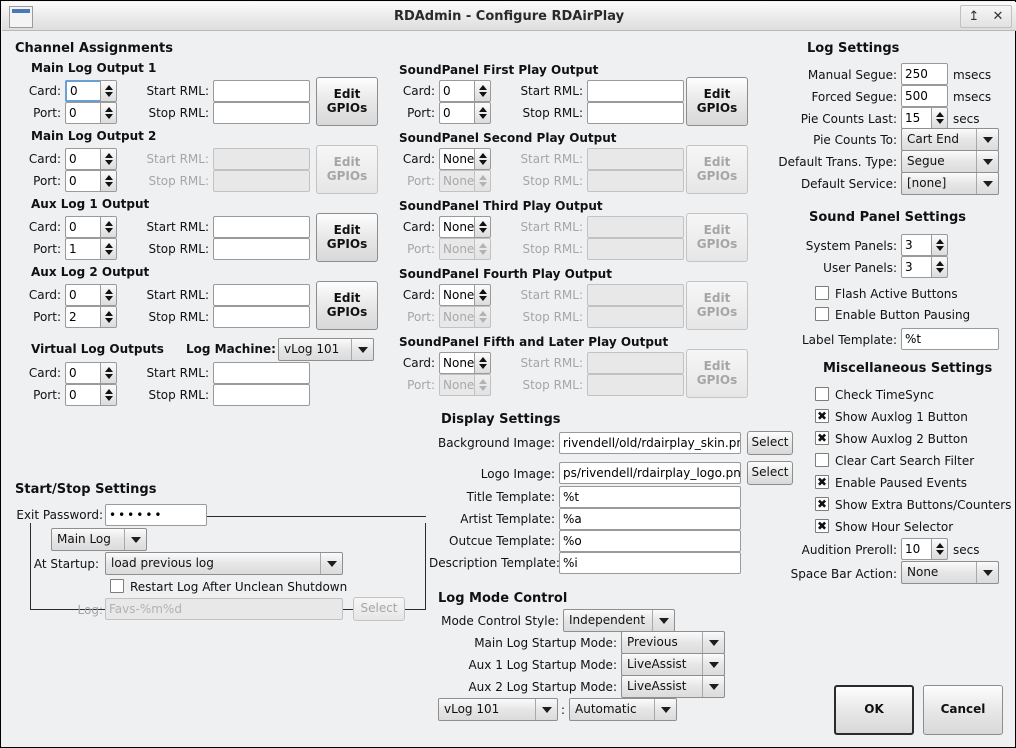 This screenshot has height=748, width=1016. I want to click on card-spinbox-sp1: 0, so click(465, 91).